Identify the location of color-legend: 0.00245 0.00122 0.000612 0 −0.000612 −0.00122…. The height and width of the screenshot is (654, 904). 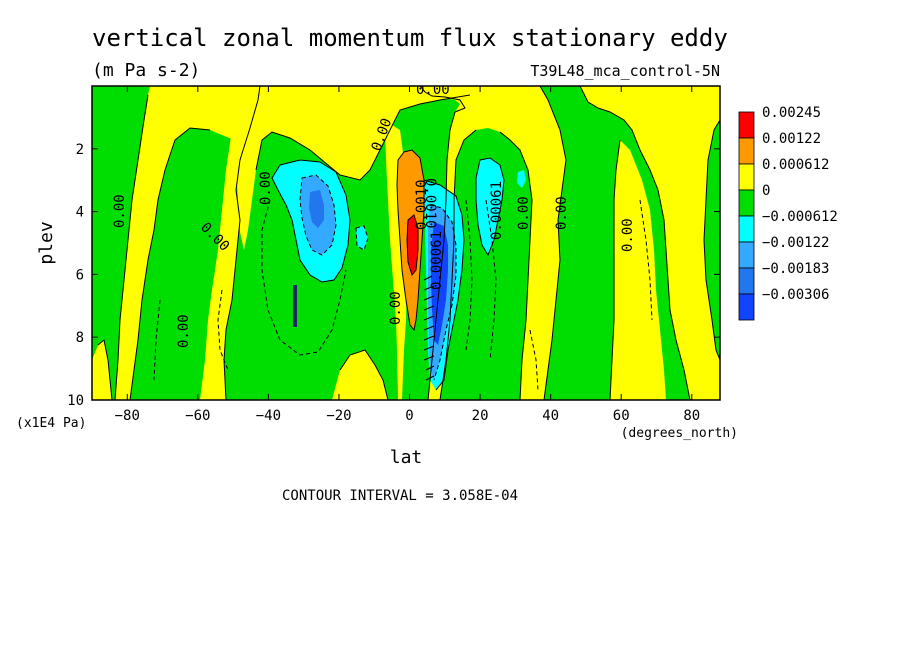
(788, 213).